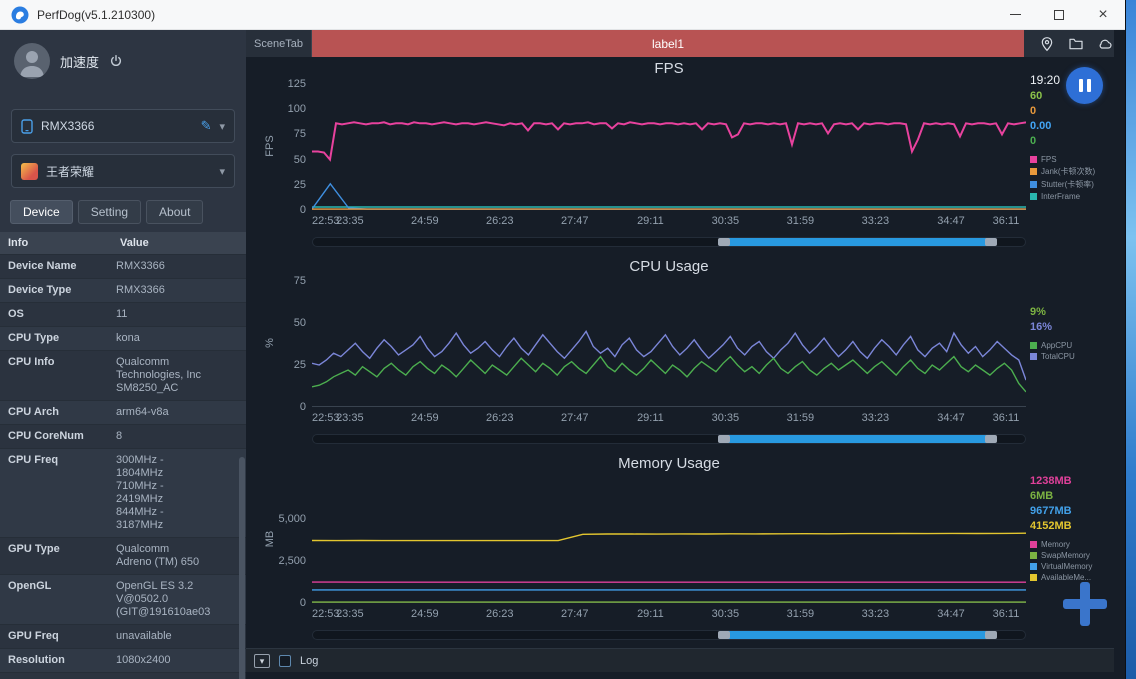 This screenshot has width=1136, height=679. Describe the element at coordinates (1038, 312) in the screenshot. I see `current-value: 9%` at that location.